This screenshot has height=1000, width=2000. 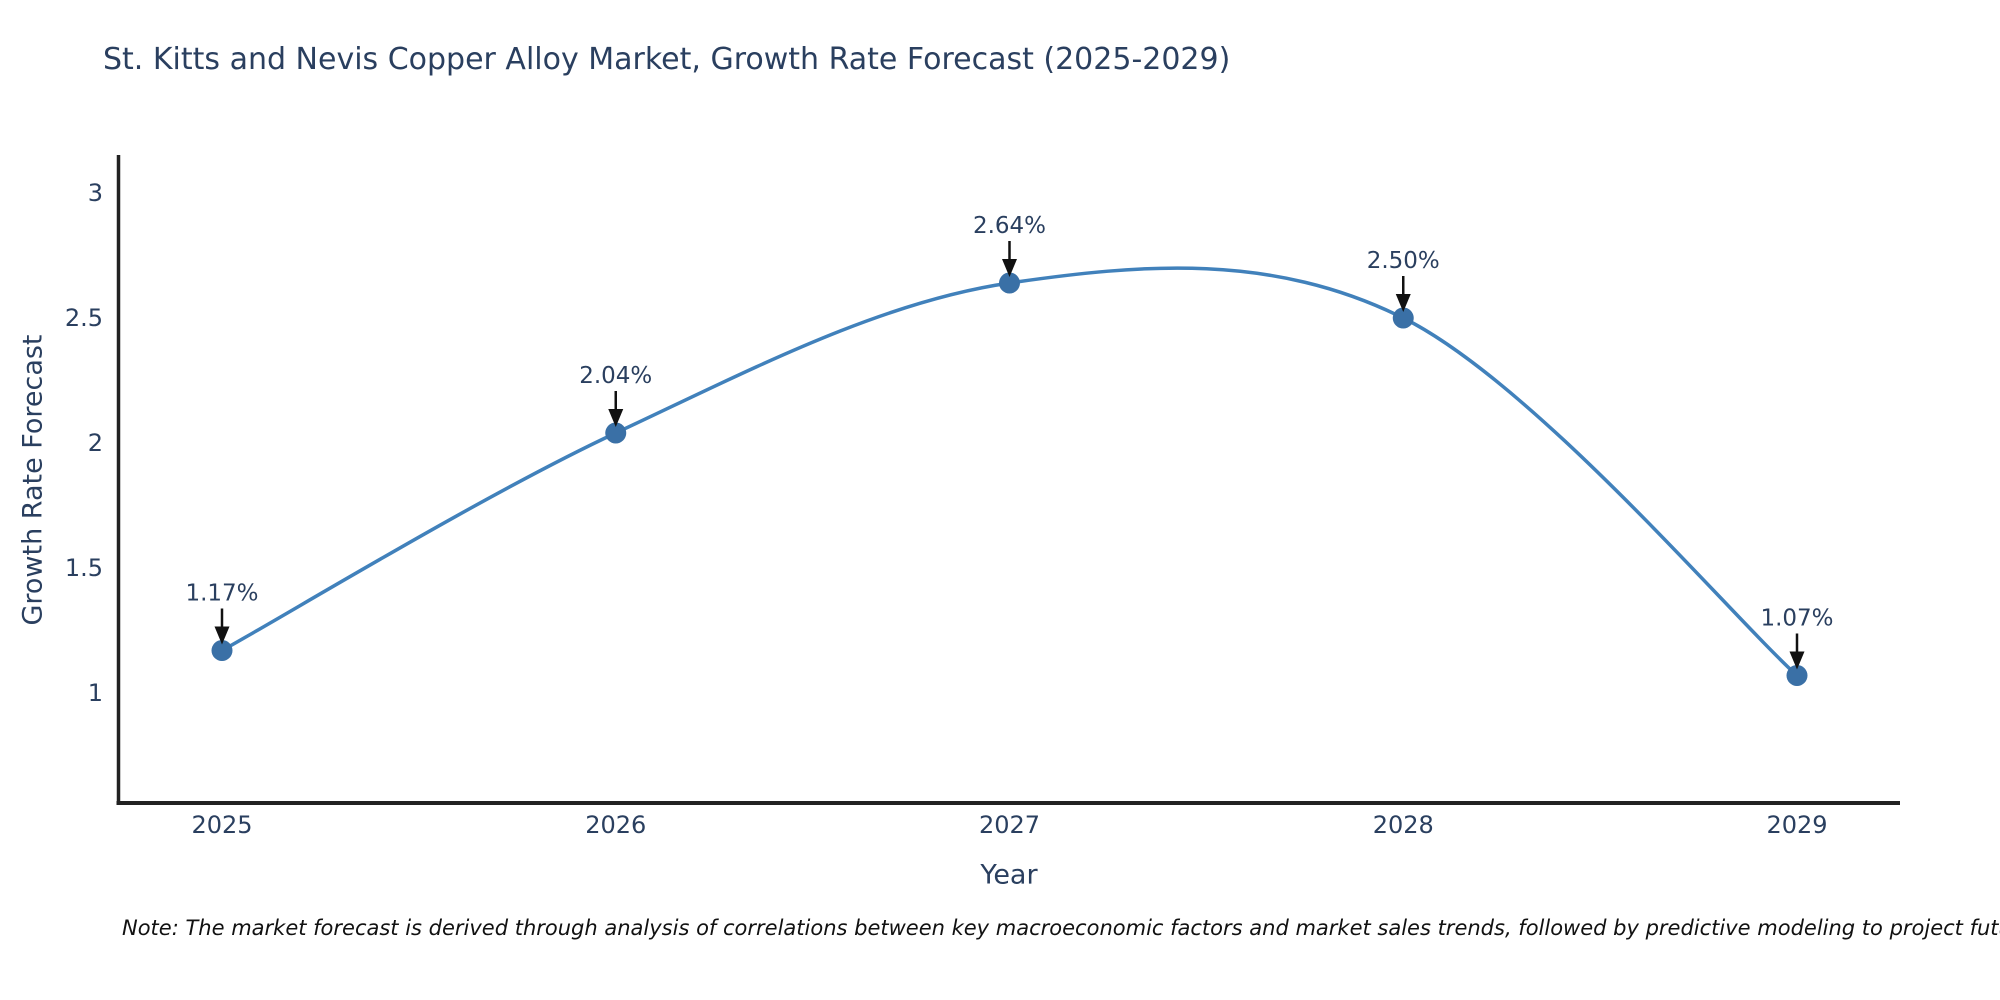 What do you see at coordinates (84, 568) in the screenshot?
I see `y-tick-label: 1.5` at bounding box center [84, 568].